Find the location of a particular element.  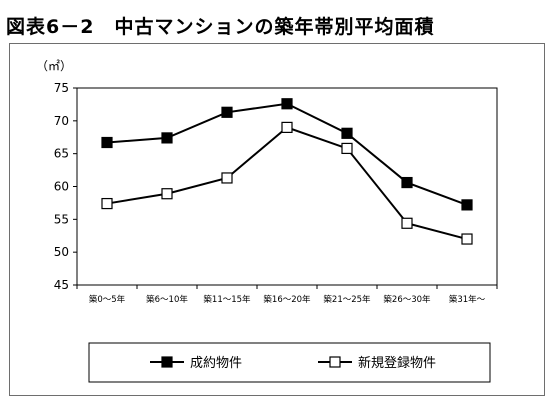

y-tick-label: 50 is located at coordinates (61, 252).